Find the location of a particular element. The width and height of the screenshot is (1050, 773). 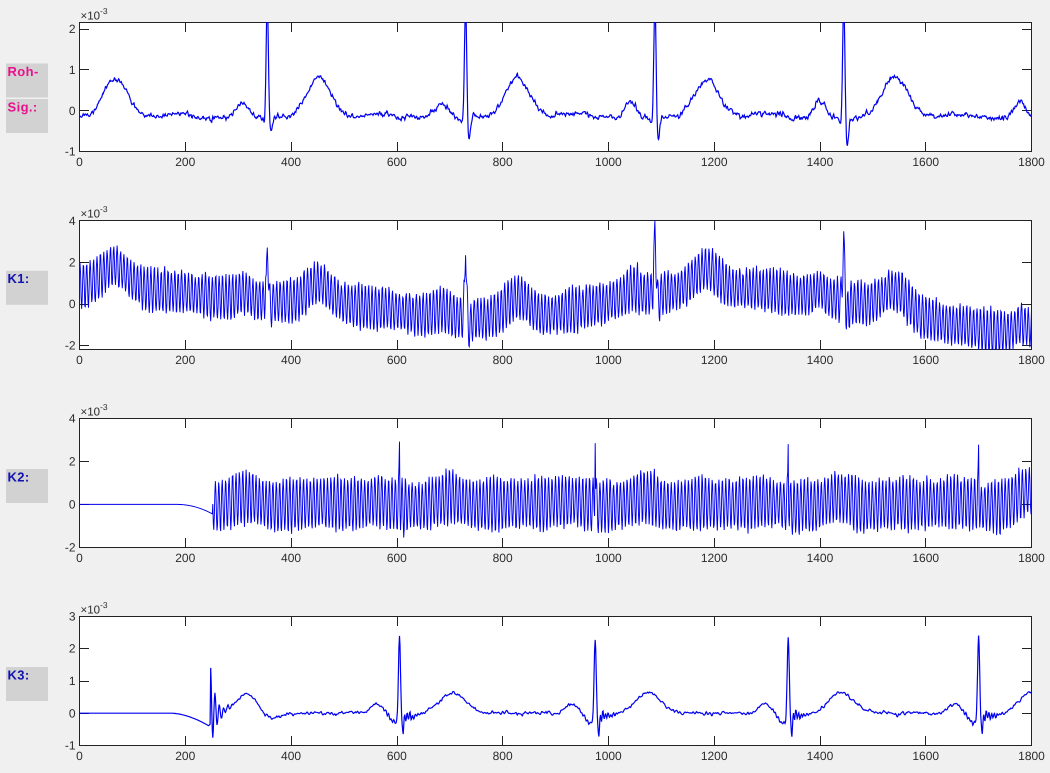

svg-text: Roh- is located at coordinates (23, 71).